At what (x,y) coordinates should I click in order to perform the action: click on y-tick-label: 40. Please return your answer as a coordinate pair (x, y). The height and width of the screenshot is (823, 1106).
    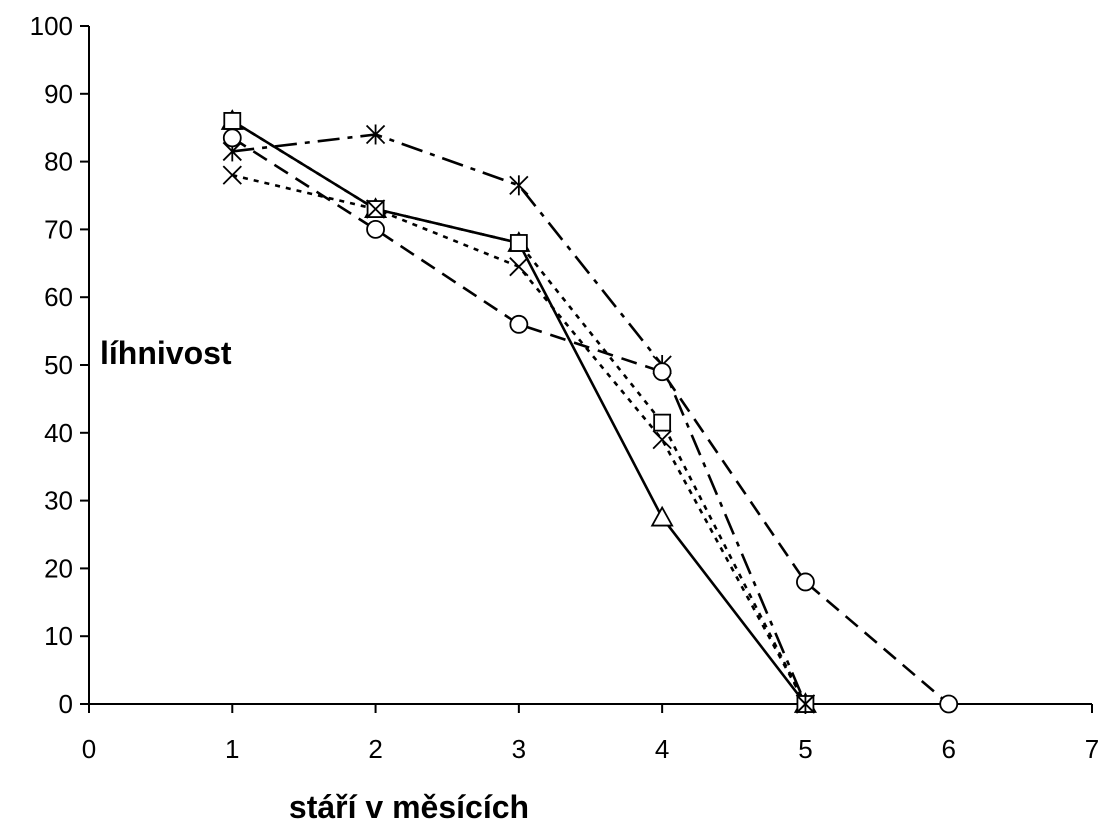
    Looking at the image, I should click on (58, 433).